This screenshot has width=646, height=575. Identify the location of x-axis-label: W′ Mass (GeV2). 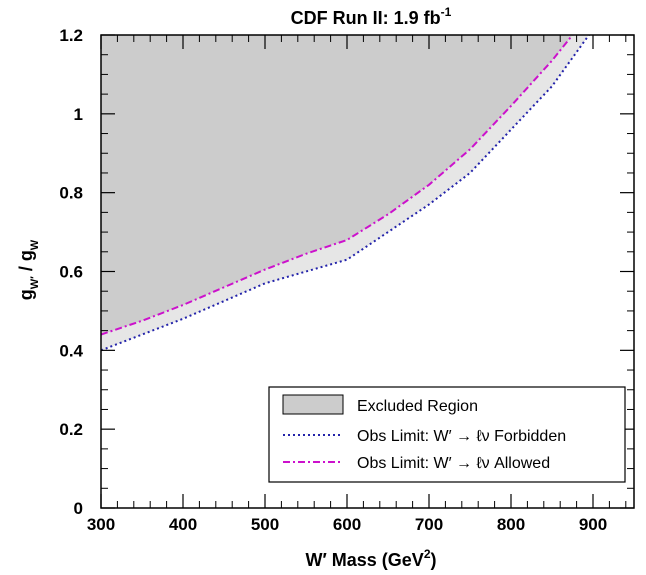
(370, 558).